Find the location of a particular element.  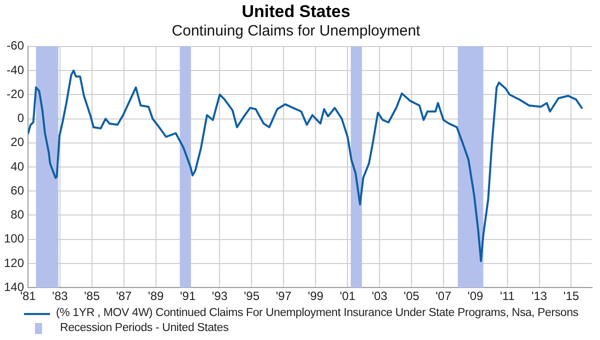

y-tick-label: 40 is located at coordinates (17, 166).